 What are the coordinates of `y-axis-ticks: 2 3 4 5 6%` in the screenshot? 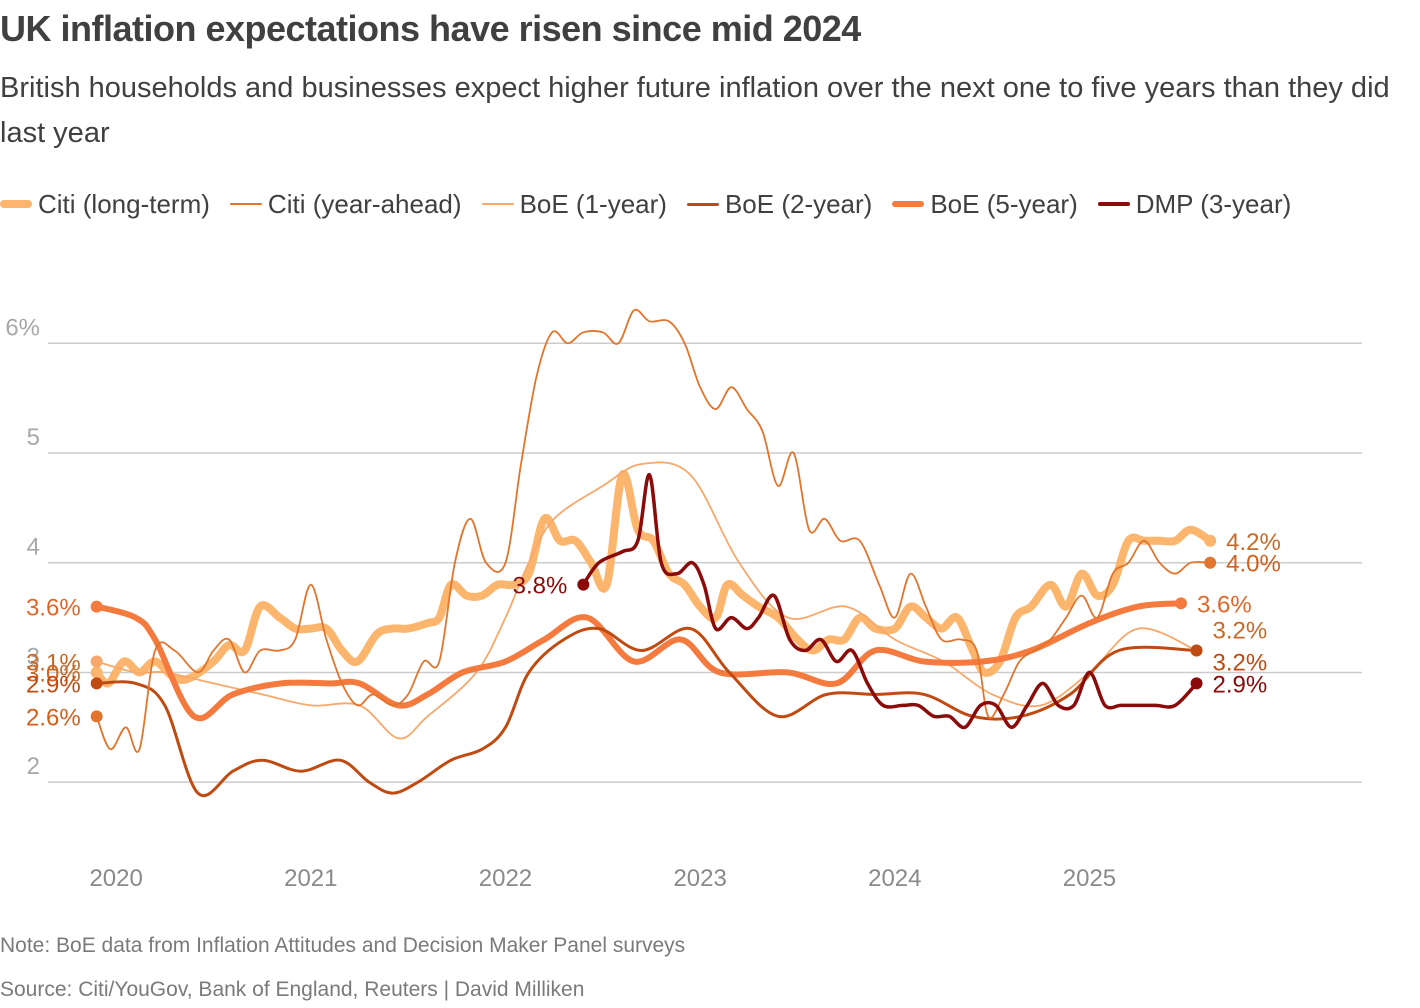 It's located at (22, 547).